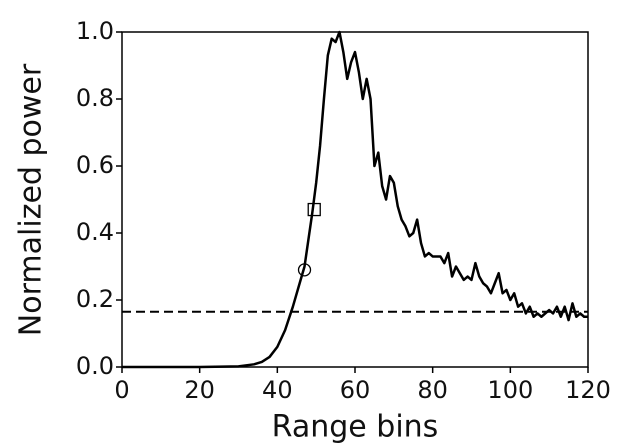 The width and height of the screenshot is (621, 448). Describe the element at coordinates (95, 299) in the screenshot. I see `y-tick-label: 0.2` at that location.